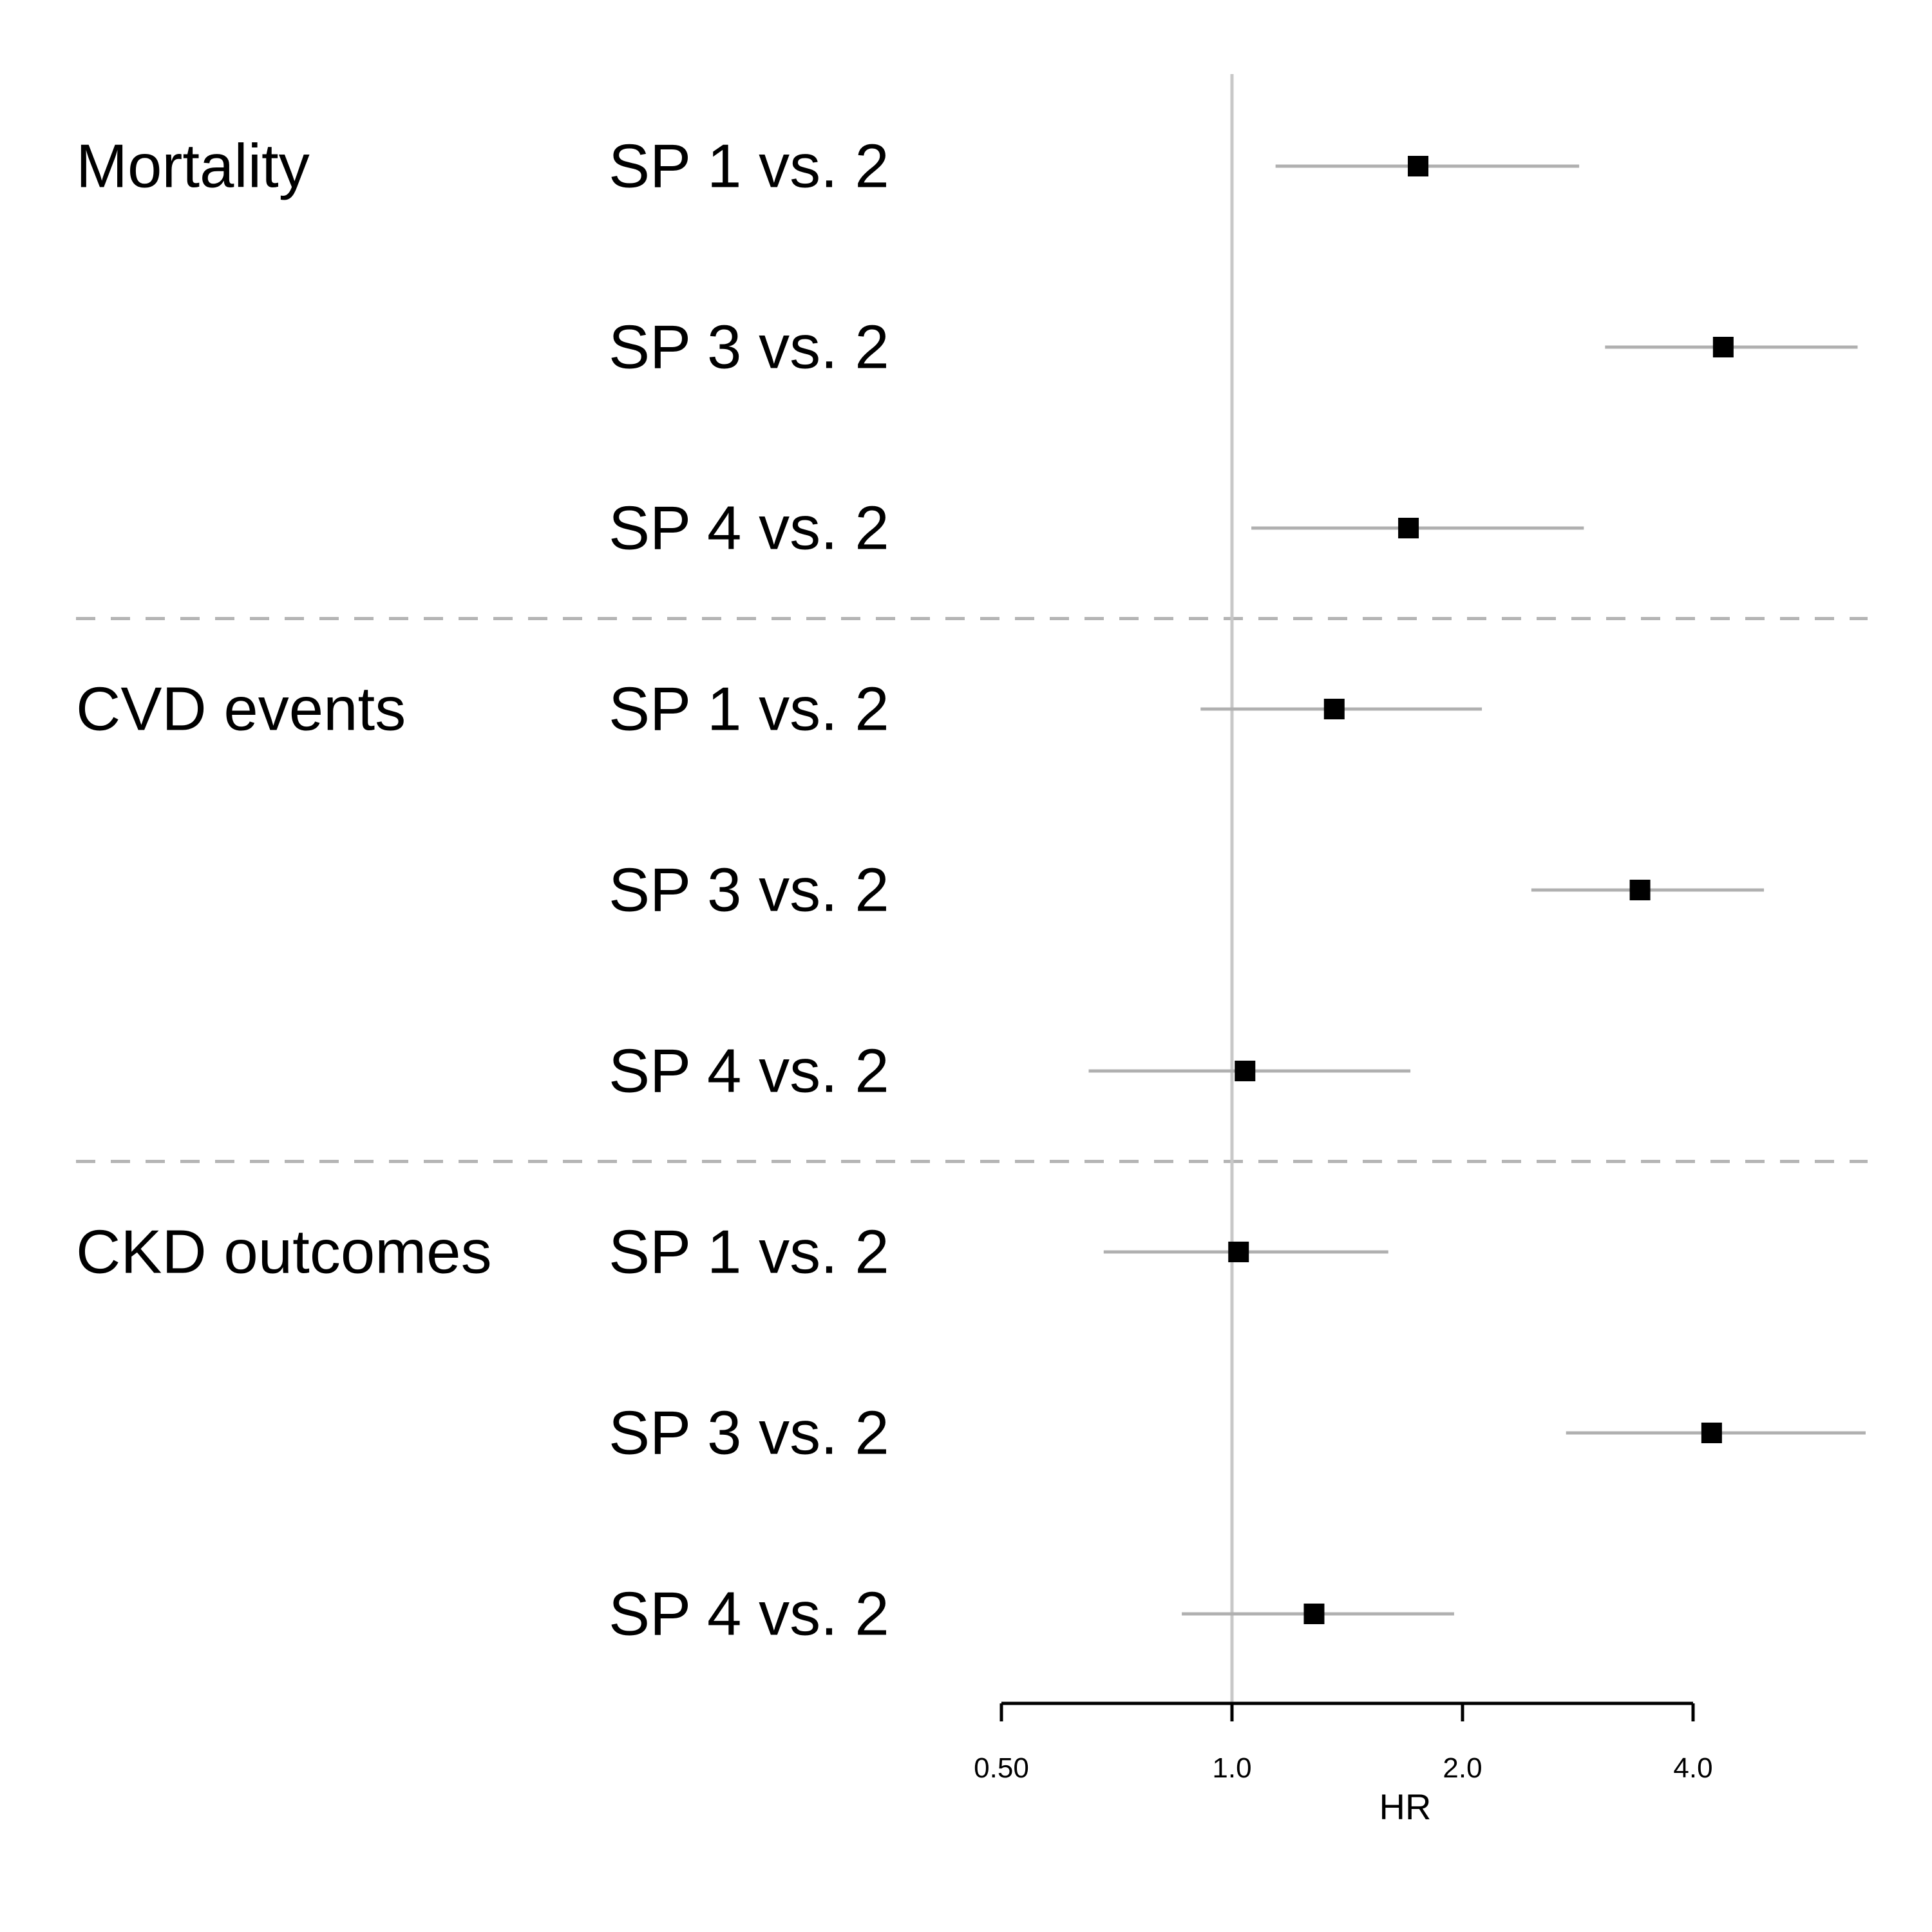 Image resolution: width=1932 pixels, height=1932 pixels. I want to click on x-axis-ticks: 0.50 1.0 2.0 4.0, so click(1343, 1743).